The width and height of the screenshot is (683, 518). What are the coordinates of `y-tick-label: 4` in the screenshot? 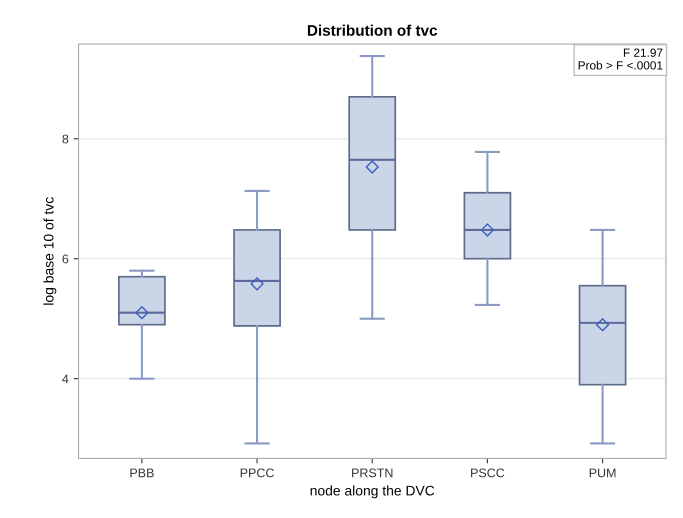 It's located at (65, 379).